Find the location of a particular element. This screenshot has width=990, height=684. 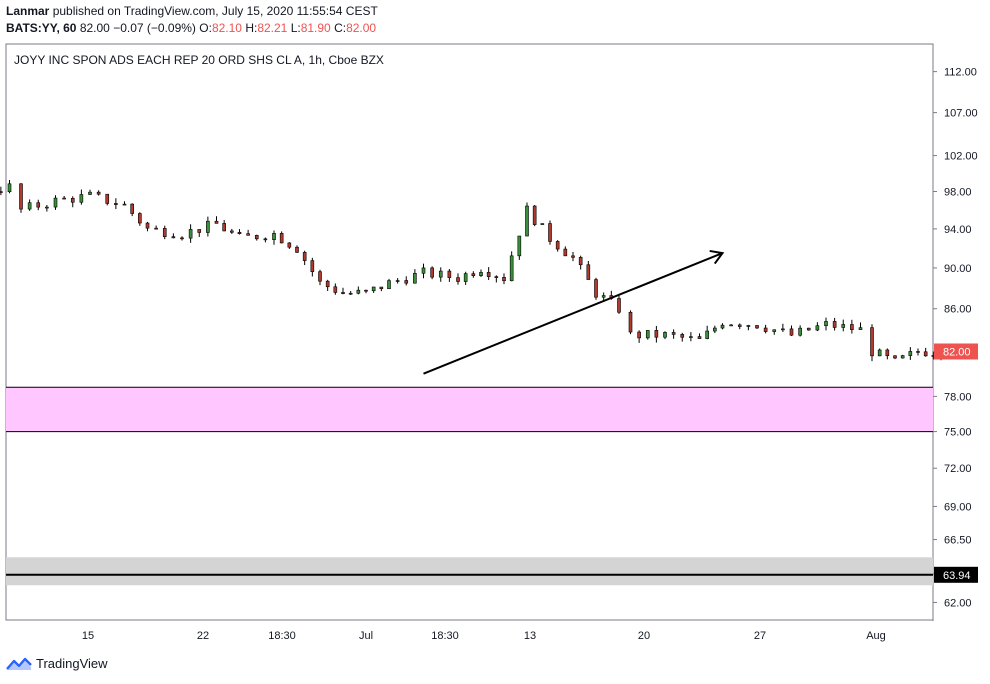

author-name: Lanmar is located at coordinates (28, 11).